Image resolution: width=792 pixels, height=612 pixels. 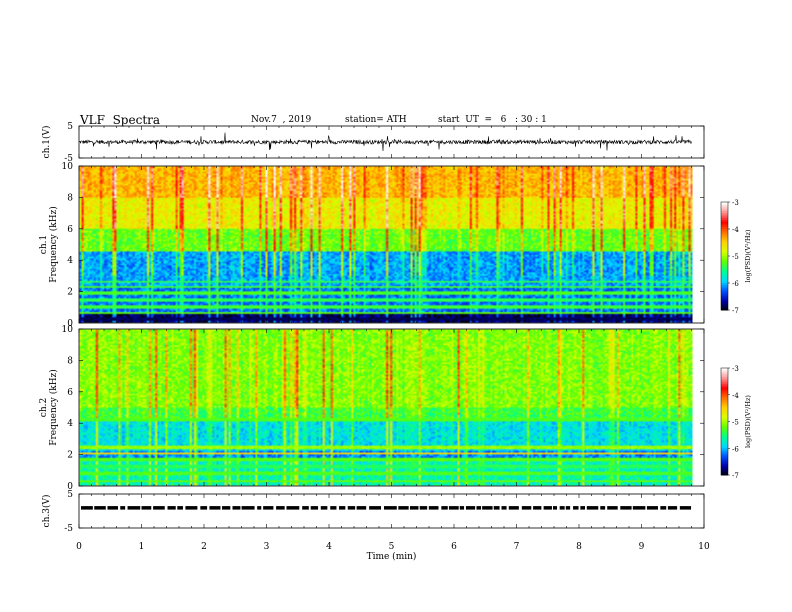 I want to click on time-tick-label: 0, so click(x=79, y=547).